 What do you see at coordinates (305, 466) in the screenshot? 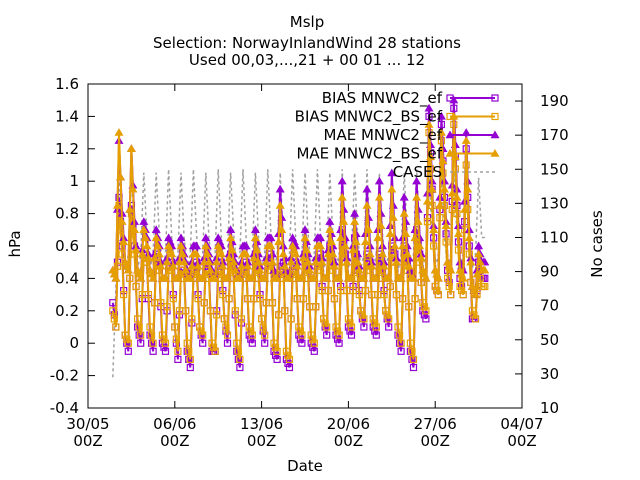
I see `x-axis-label: Date` at bounding box center [305, 466].